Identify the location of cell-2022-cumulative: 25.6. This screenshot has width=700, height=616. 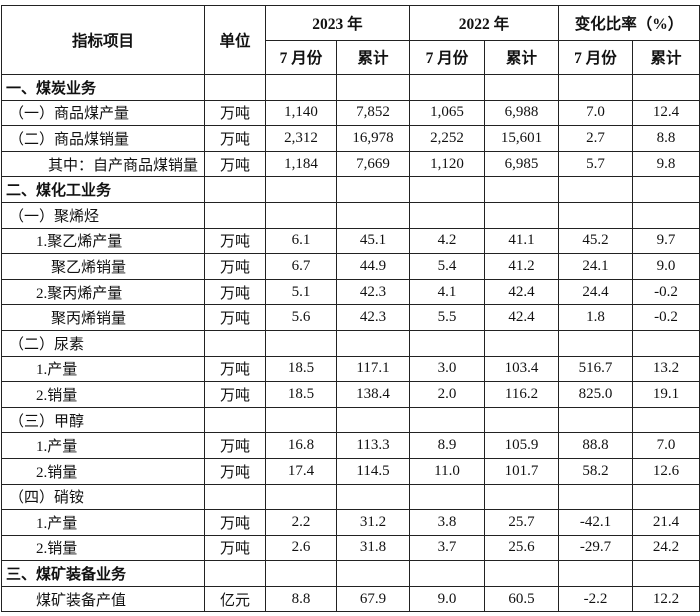
(521, 548).